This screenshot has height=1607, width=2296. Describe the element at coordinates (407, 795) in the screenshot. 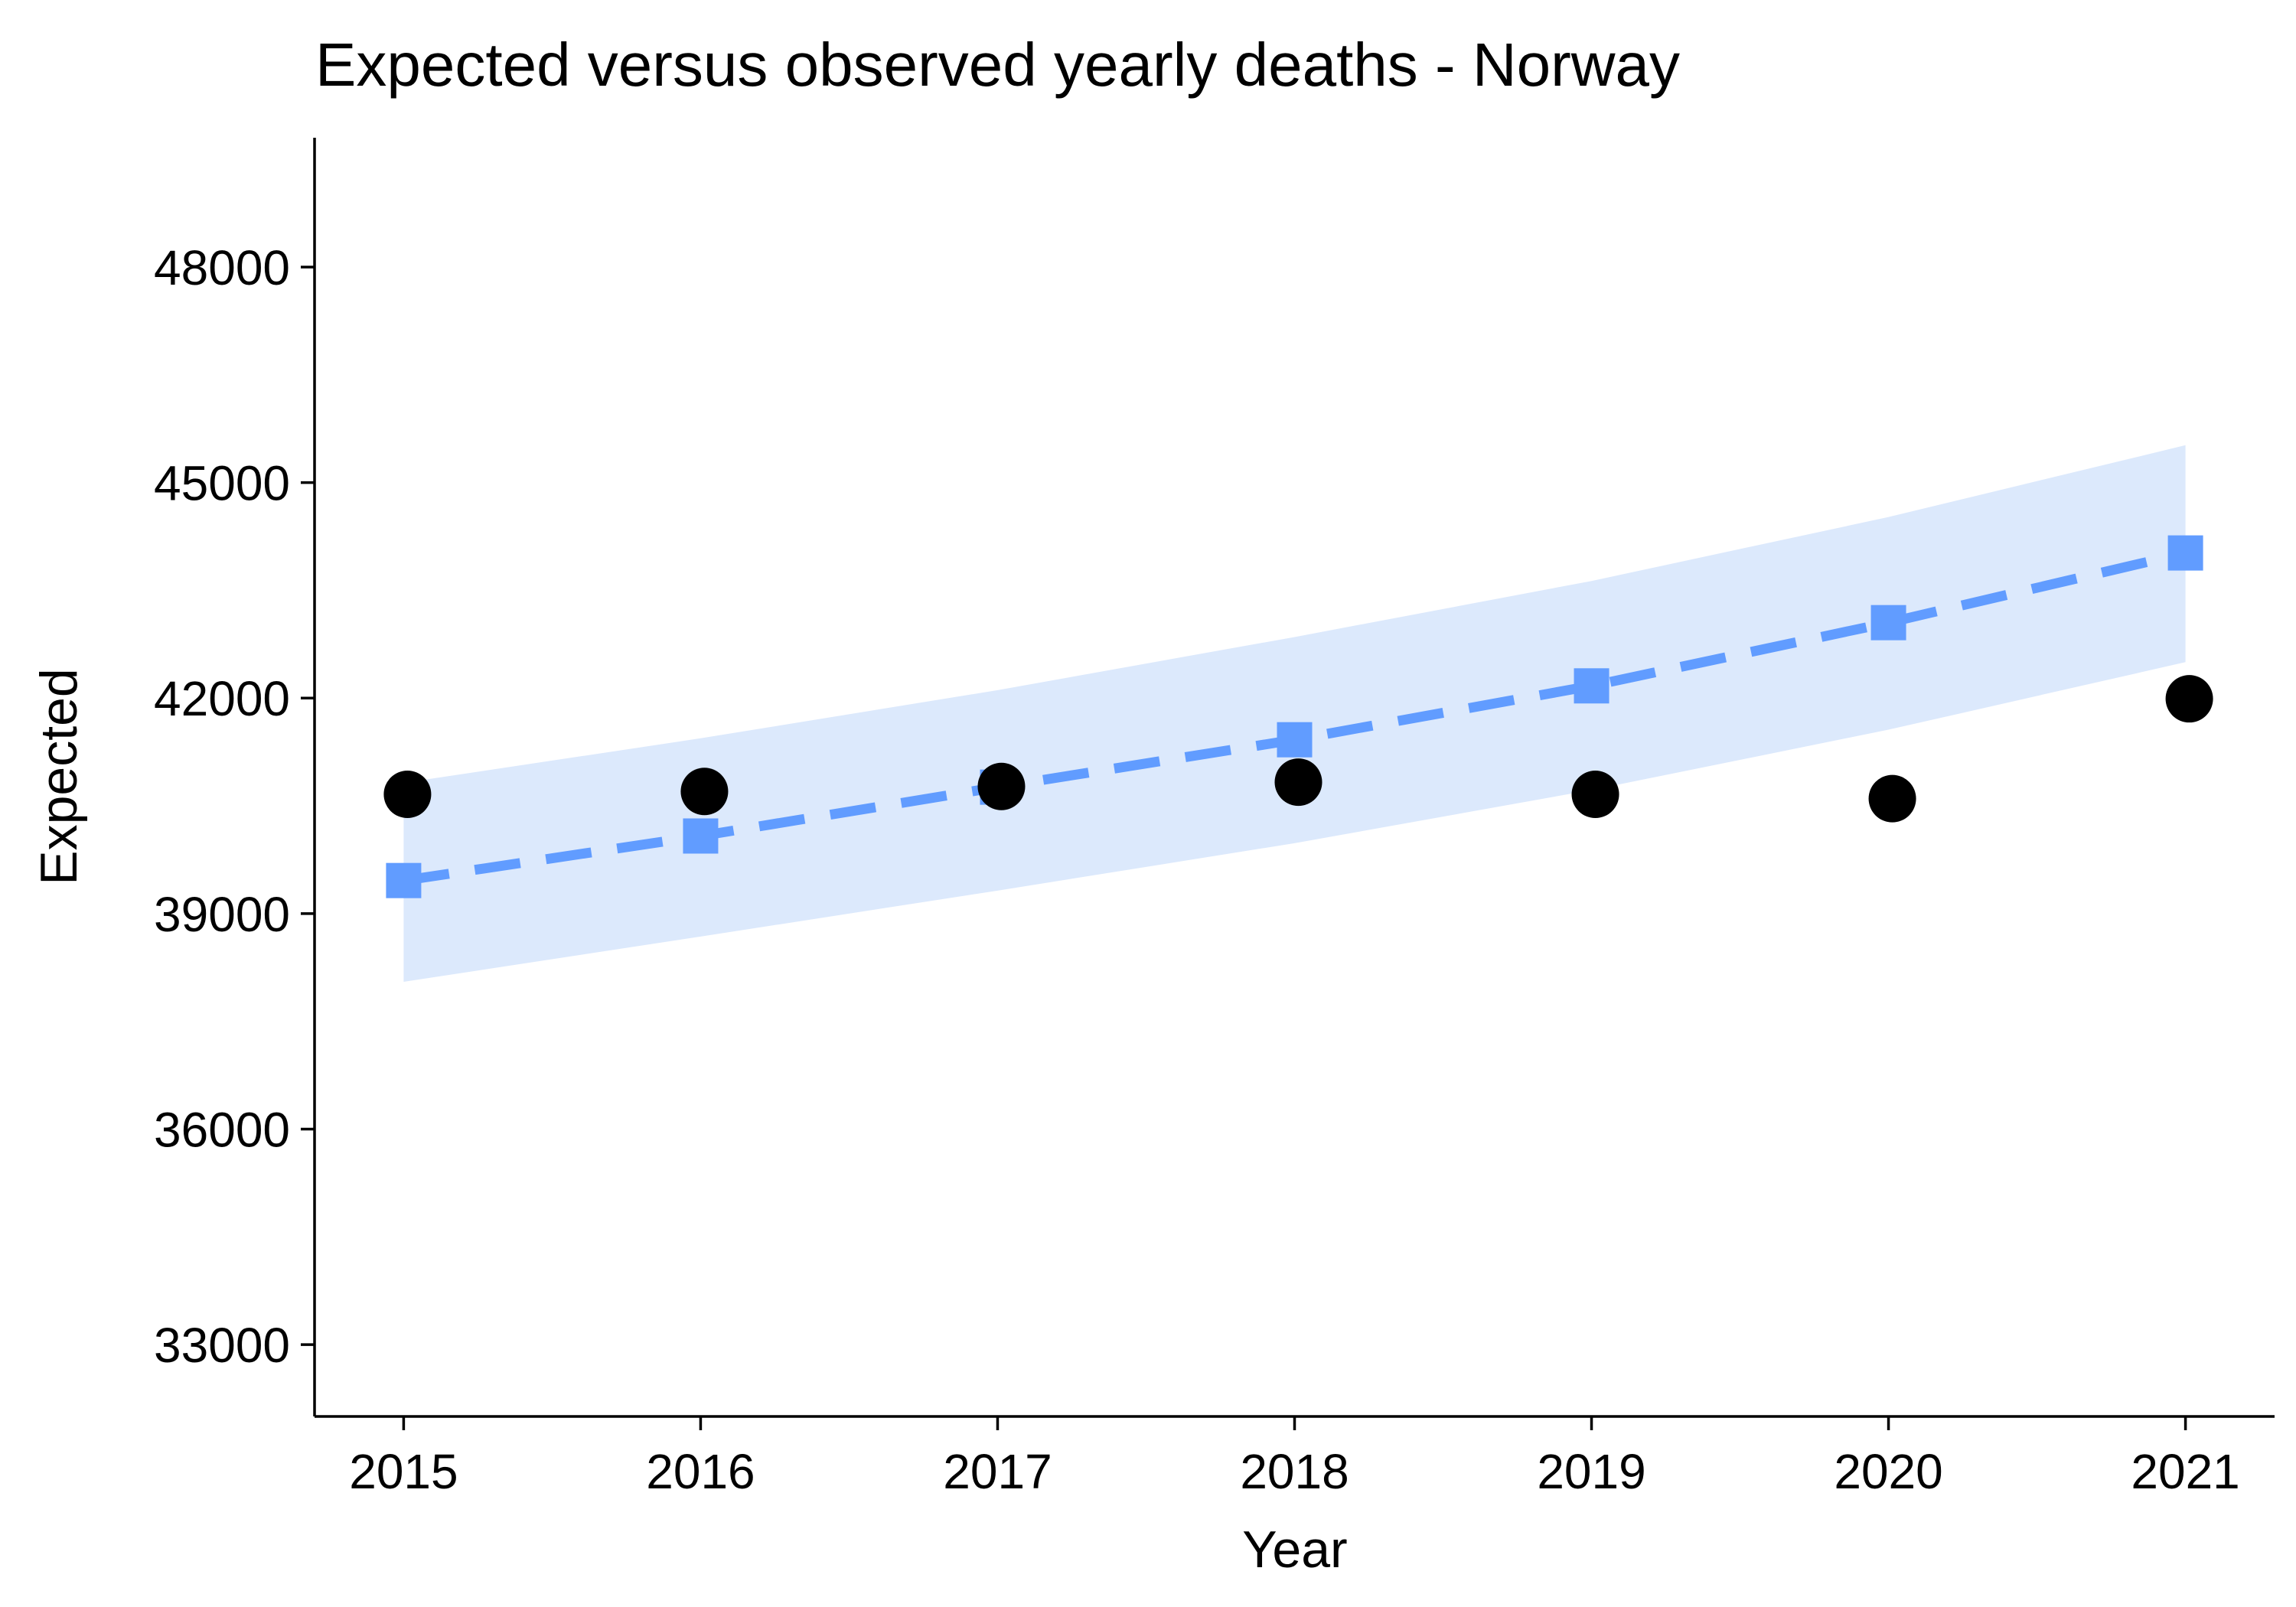

I see `observed-point-2015` at that location.